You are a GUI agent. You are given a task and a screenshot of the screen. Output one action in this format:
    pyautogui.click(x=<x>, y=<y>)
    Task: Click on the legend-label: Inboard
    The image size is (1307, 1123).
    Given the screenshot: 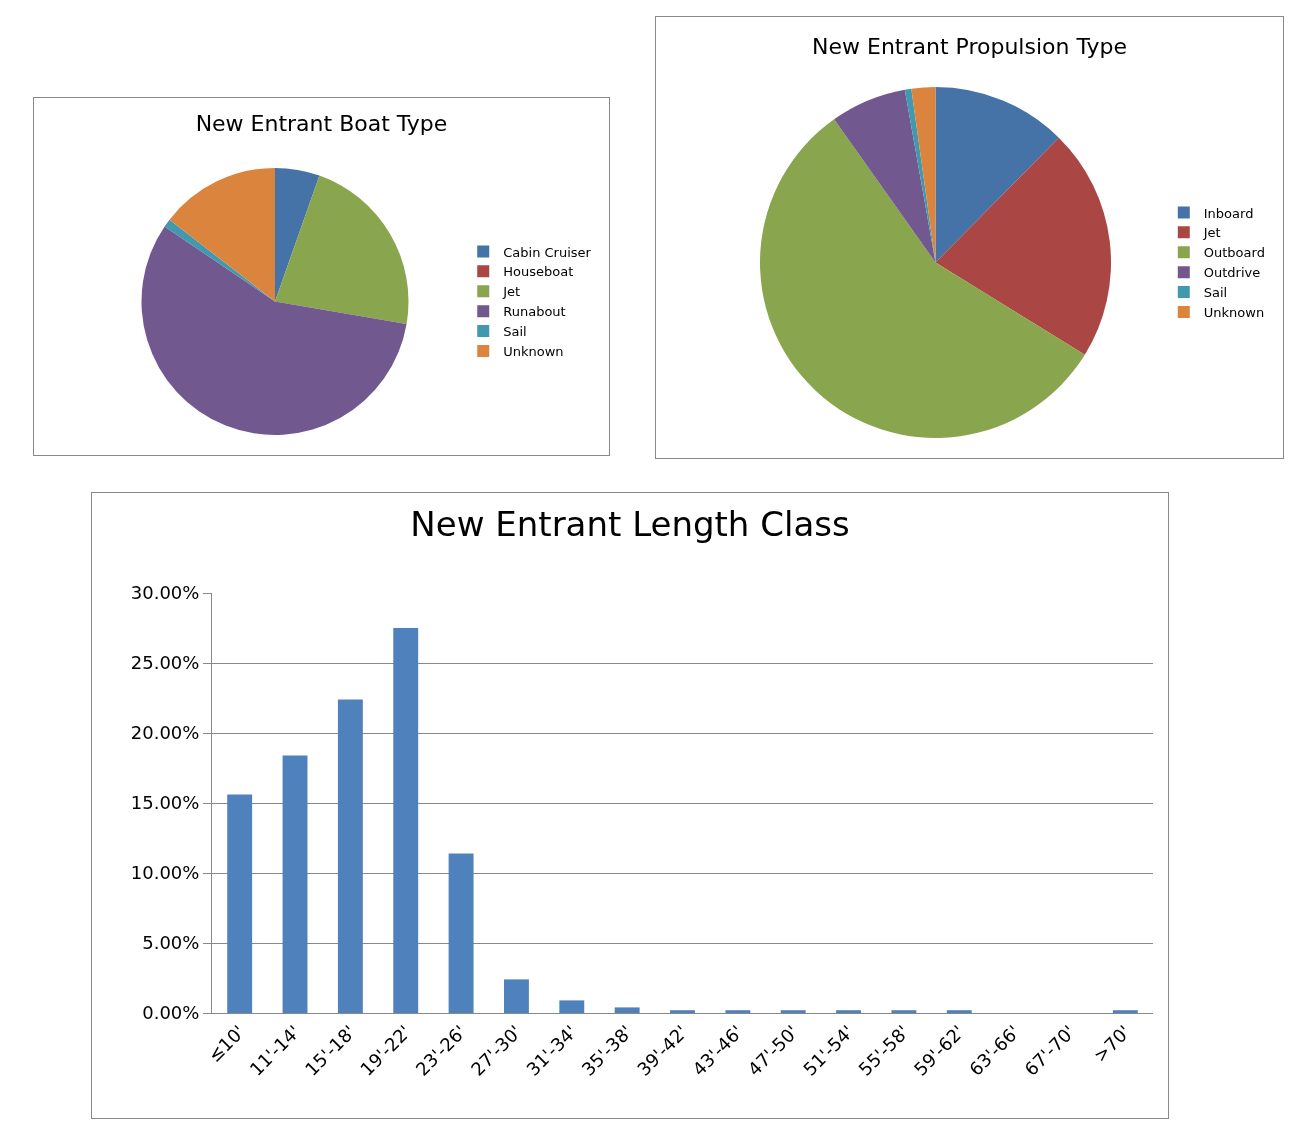 What is the action you would take?
    pyautogui.click(x=1228, y=213)
    